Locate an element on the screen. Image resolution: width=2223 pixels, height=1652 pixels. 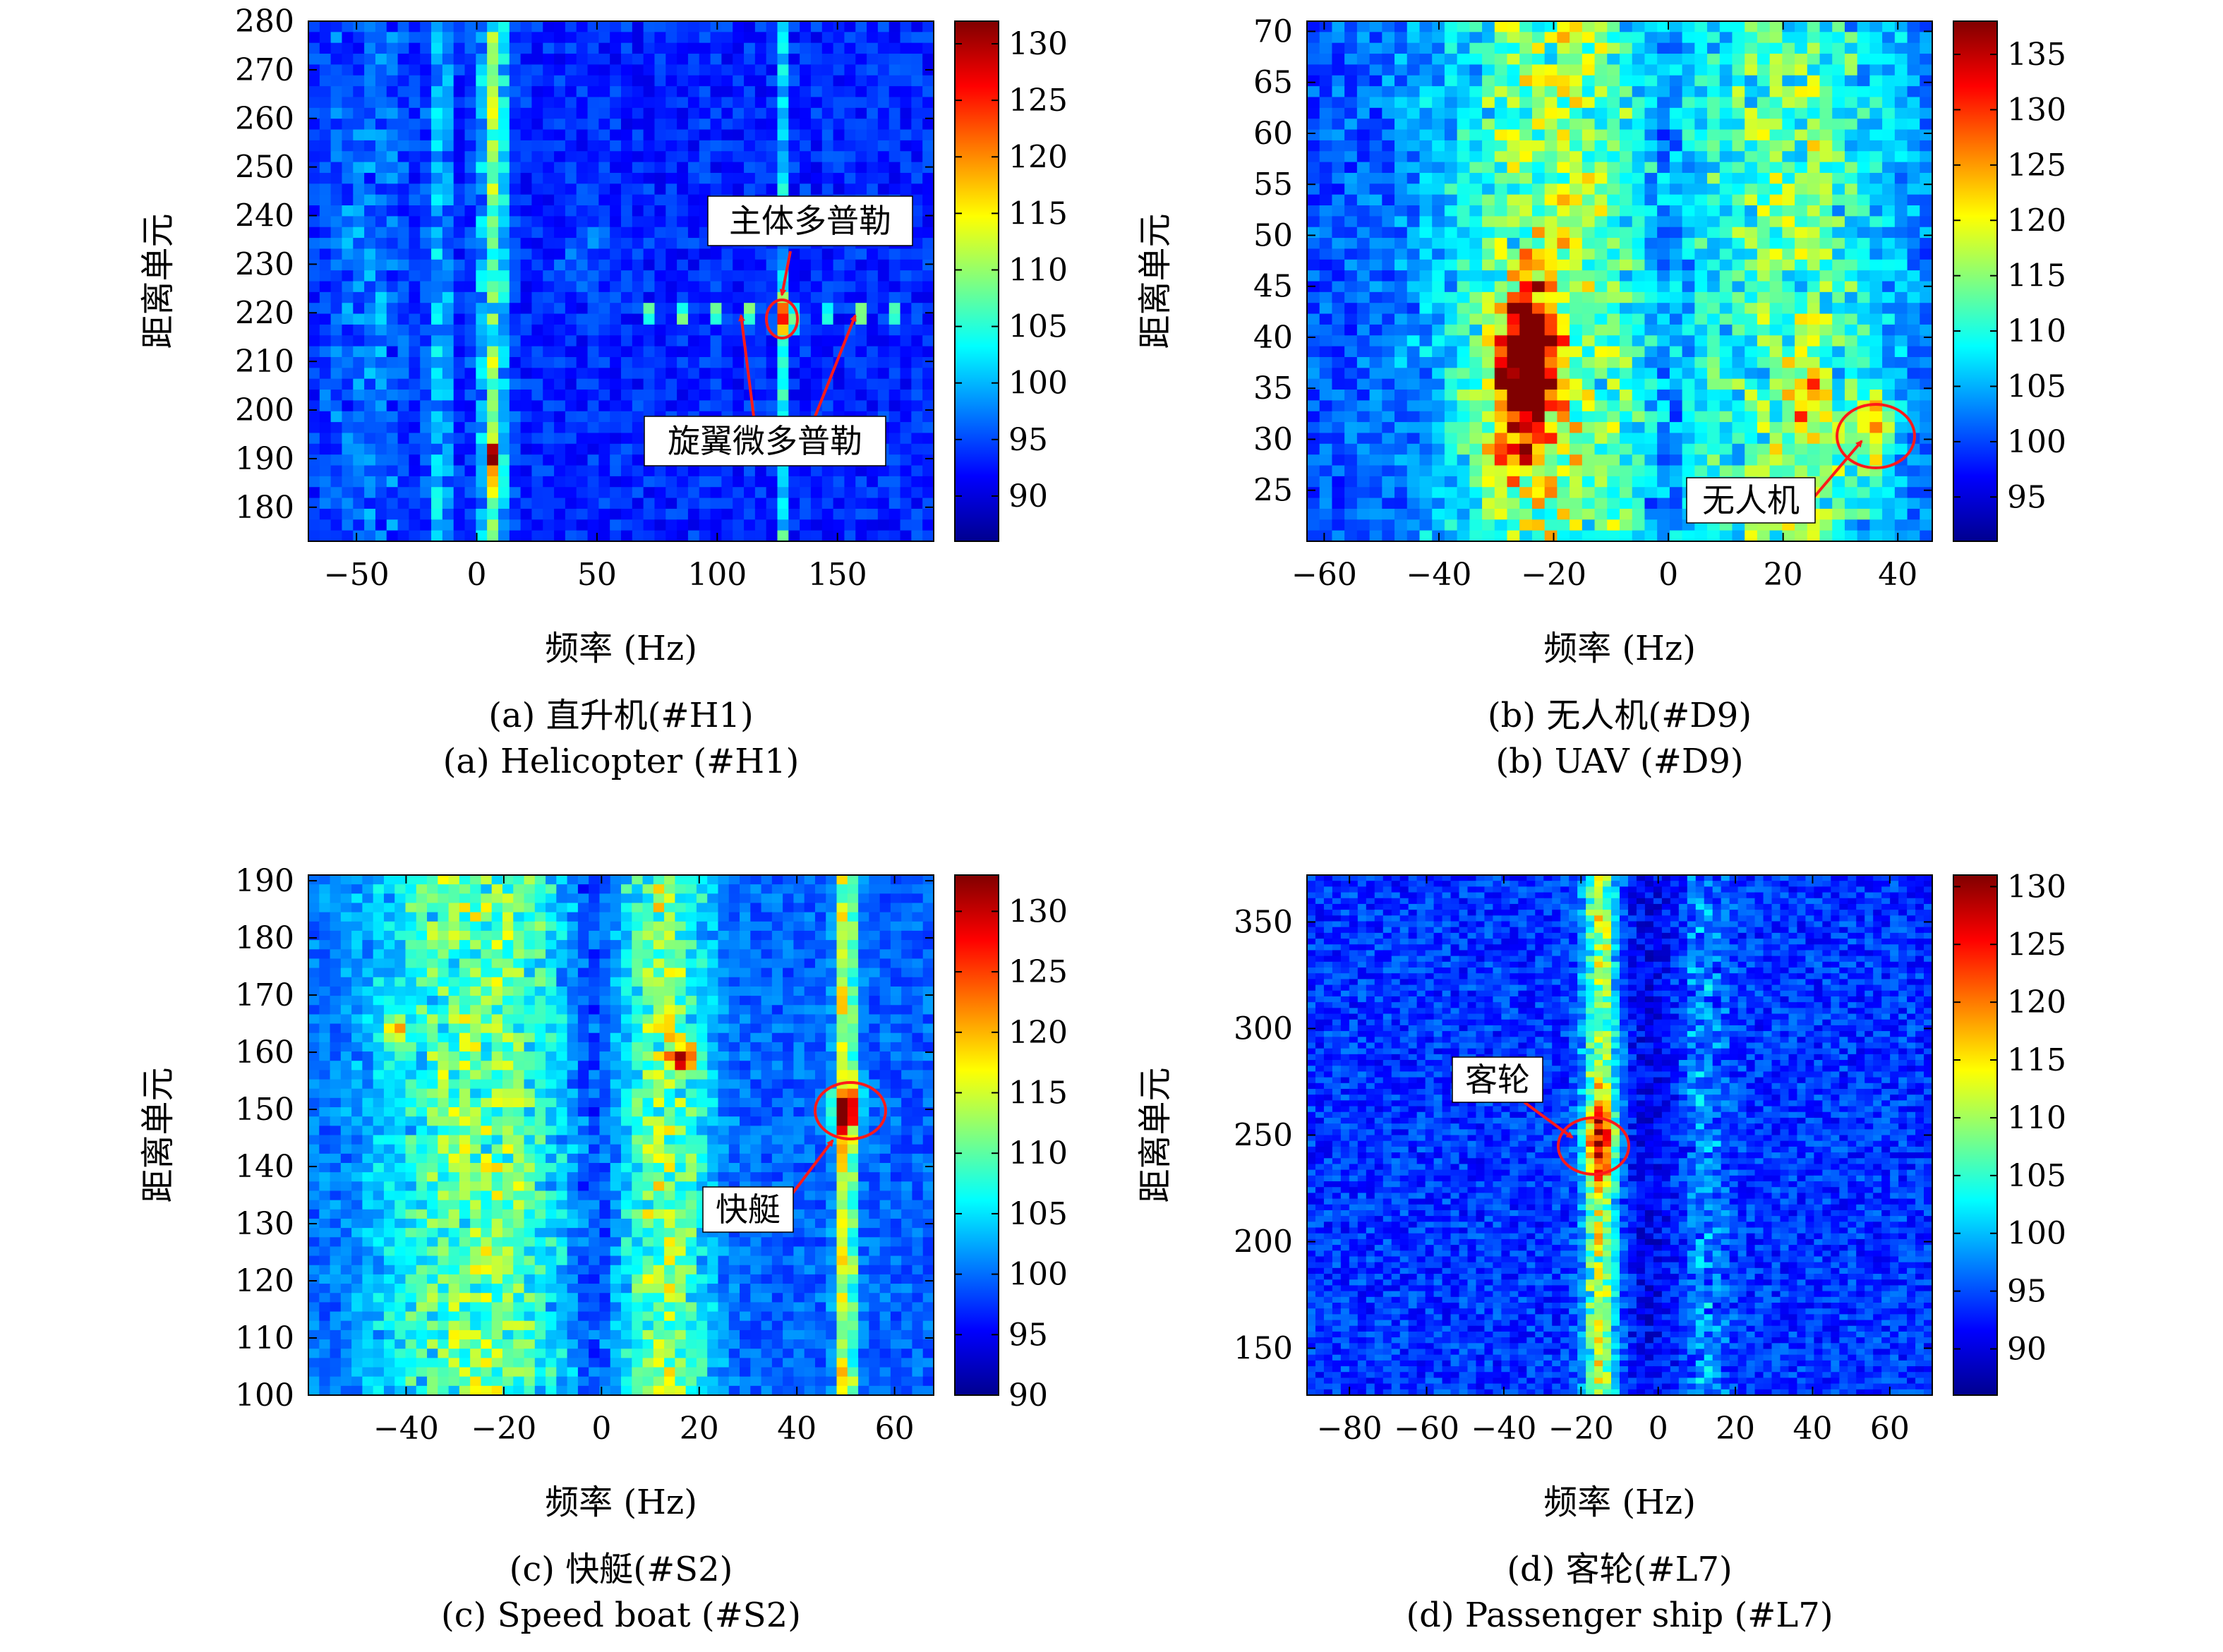
y-tick-label: 210 is located at coordinates (264, 362).